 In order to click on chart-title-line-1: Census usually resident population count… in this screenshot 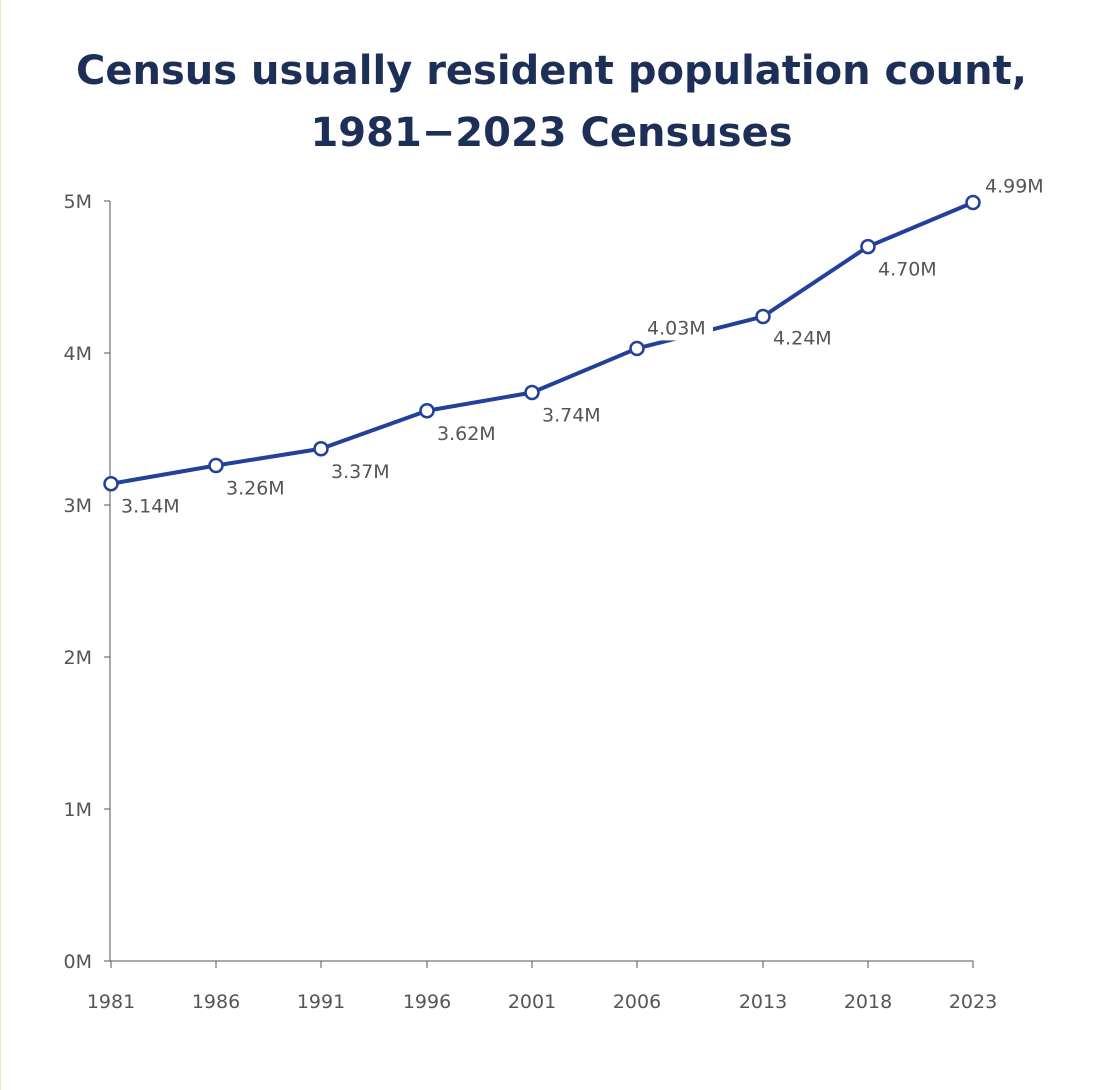, I will do `click(551, 71)`.